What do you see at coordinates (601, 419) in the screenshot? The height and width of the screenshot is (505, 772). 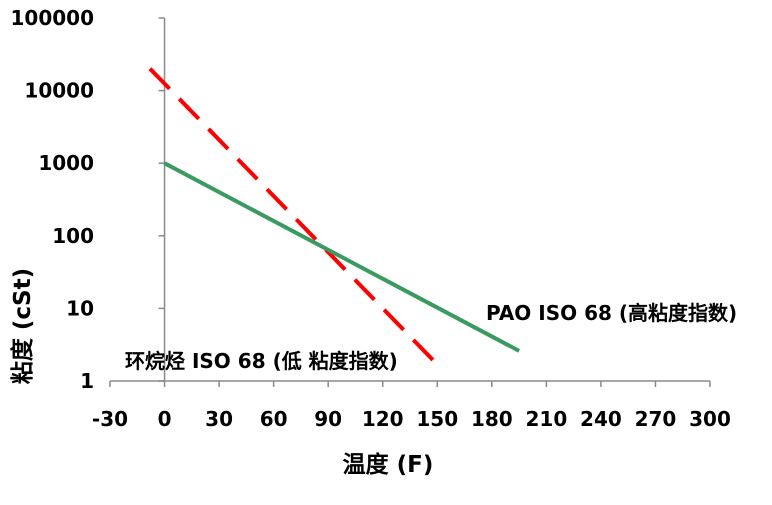 I see `x-tick-label: 240` at bounding box center [601, 419].